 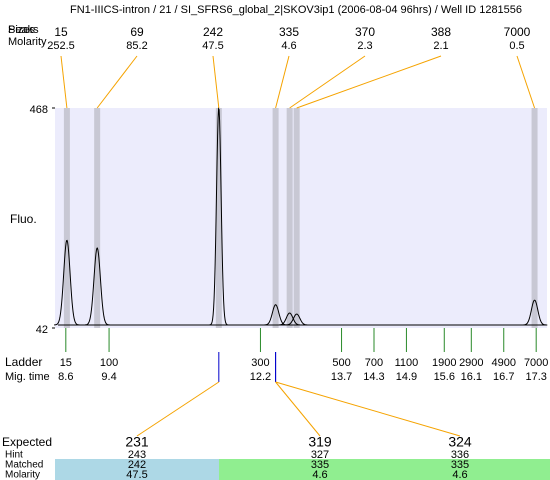 I want to click on ladder-size: 7000, so click(x=536, y=363).